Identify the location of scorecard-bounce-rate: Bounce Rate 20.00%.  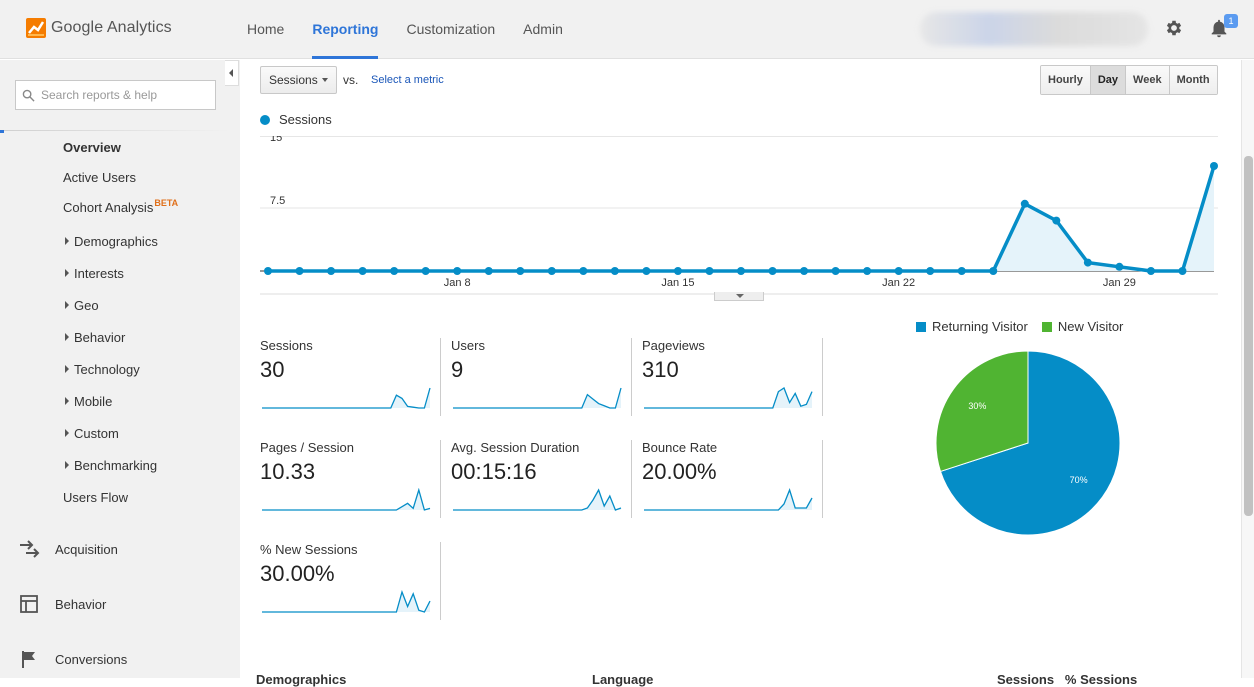
(732, 479).